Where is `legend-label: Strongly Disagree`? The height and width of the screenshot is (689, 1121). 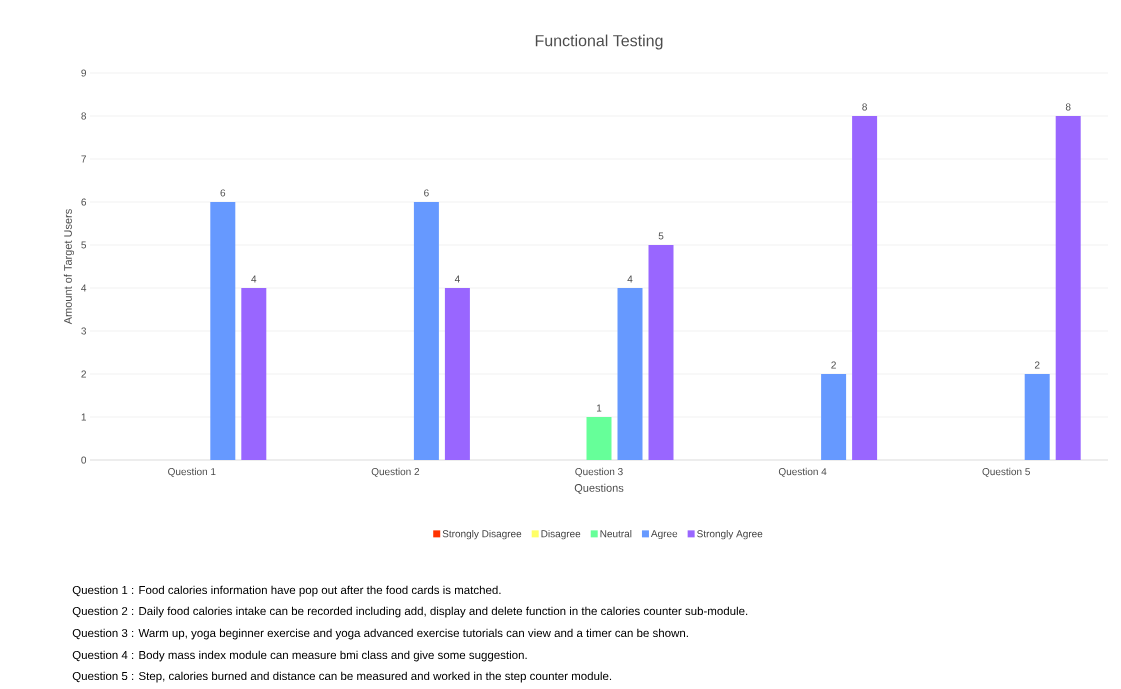 legend-label: Strongly Disagree is located at coordinates (482, 534).